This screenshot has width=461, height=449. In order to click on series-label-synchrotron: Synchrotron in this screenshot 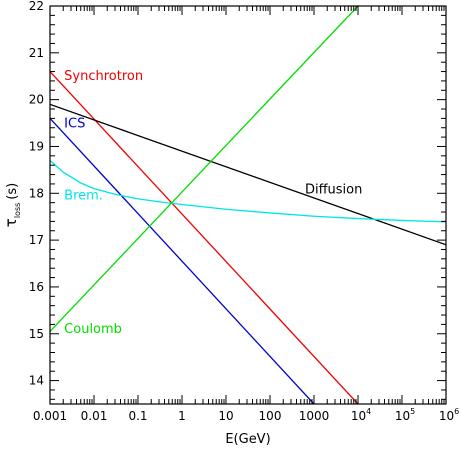, I will do `click(103, 76)`.